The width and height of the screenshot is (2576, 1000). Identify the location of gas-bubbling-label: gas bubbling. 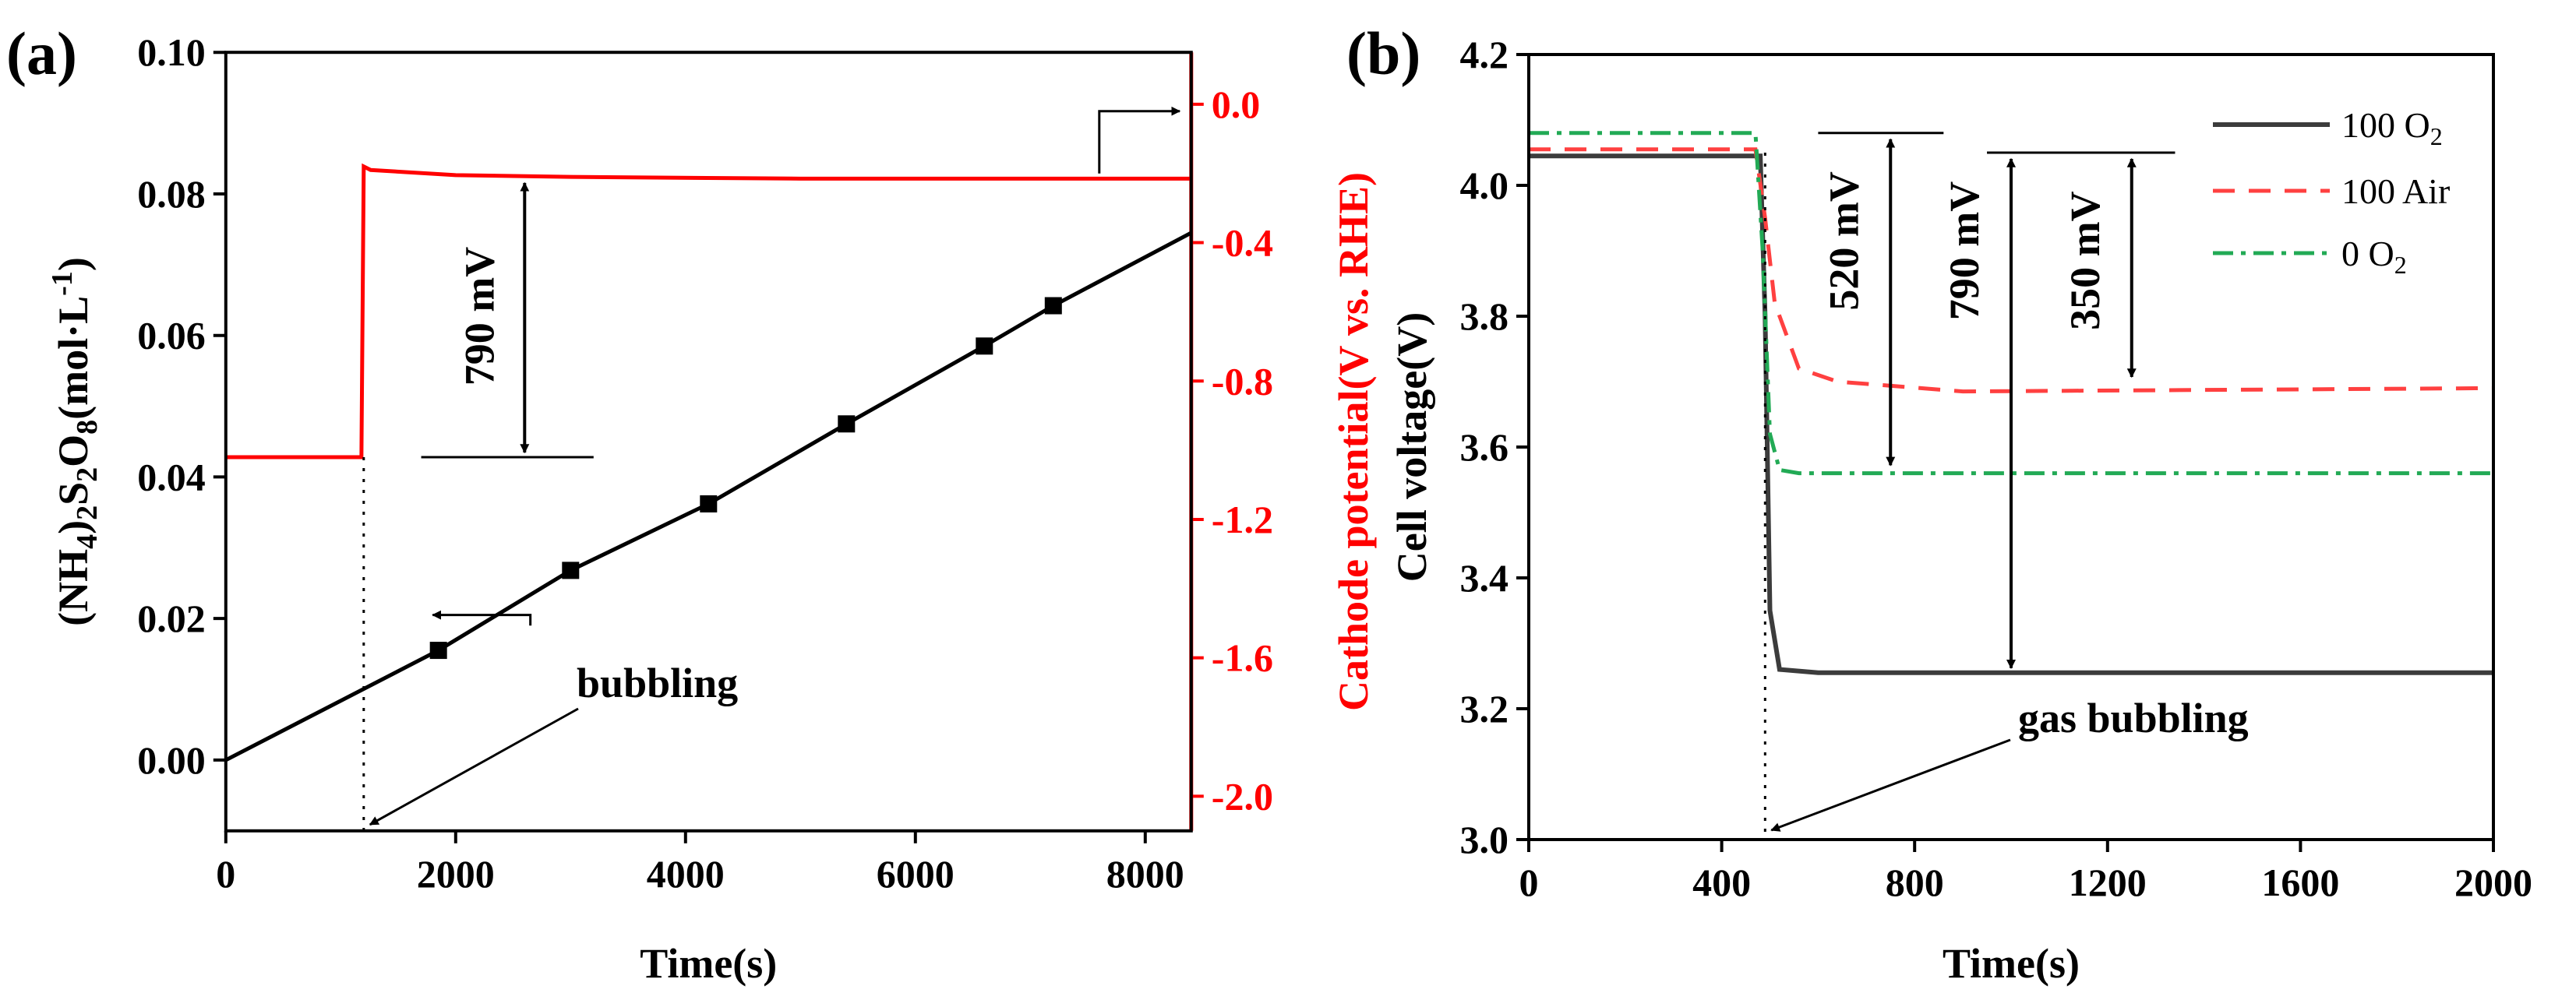
(2133, 718).